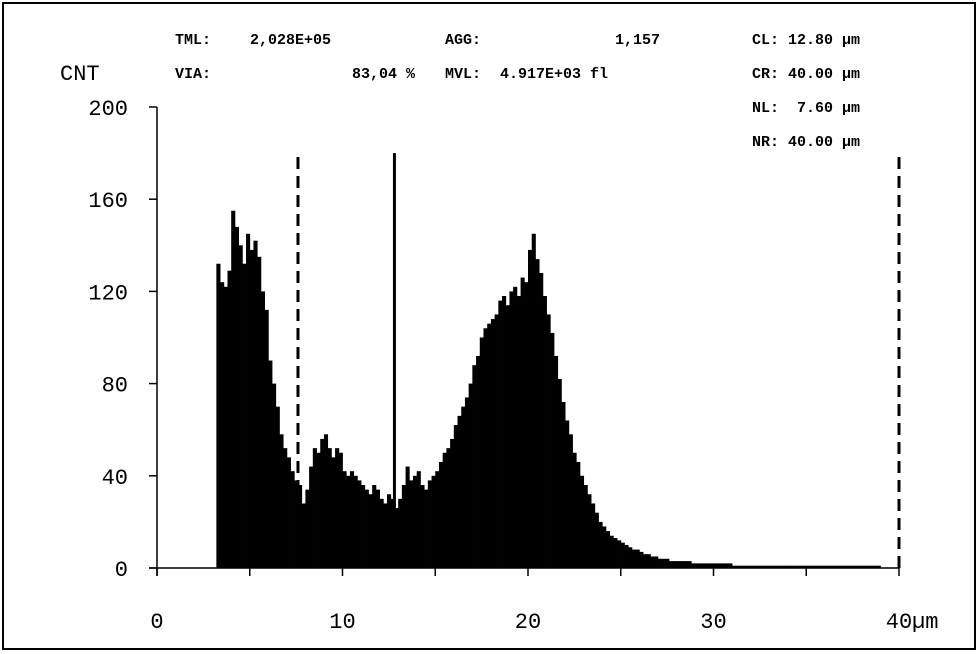 Image resolution: width=980 pixels, height=654 pixels. I want to click on stat-mvl-label: MVL:, so click(463, 74).